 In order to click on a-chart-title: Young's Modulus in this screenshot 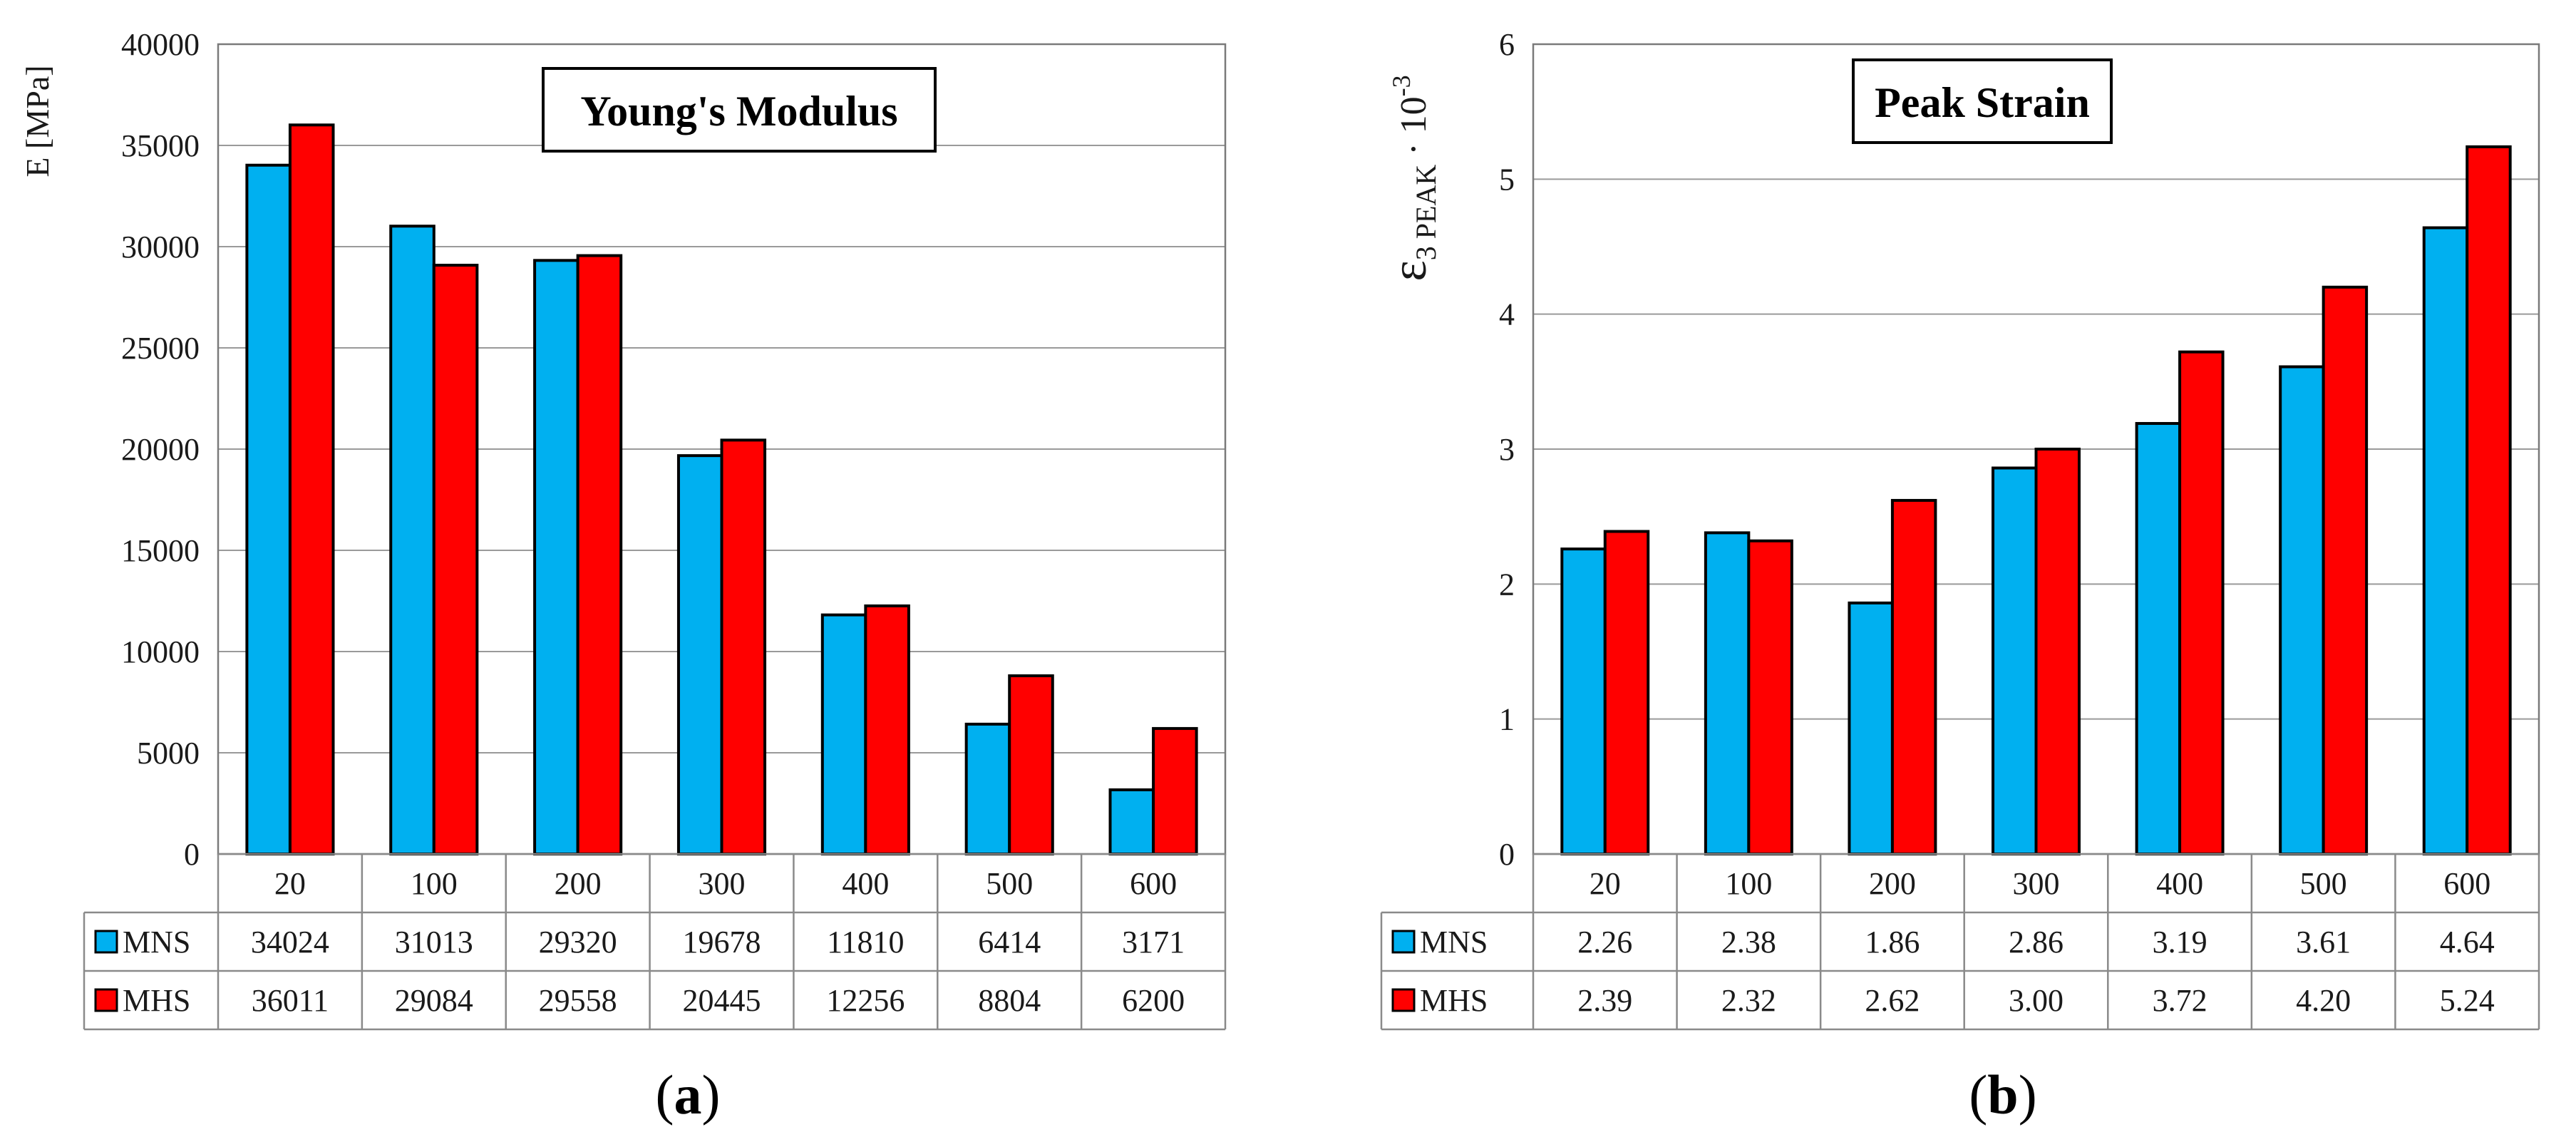, I will do `click(739, 110)`.